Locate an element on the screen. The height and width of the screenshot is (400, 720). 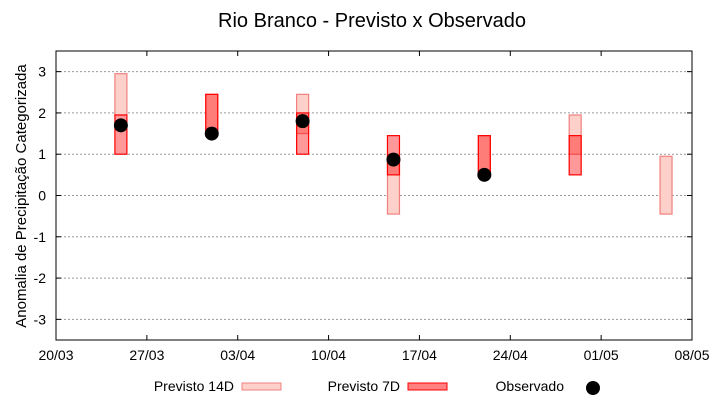
legend-swatch-observado is located at coordinates (593, 388).